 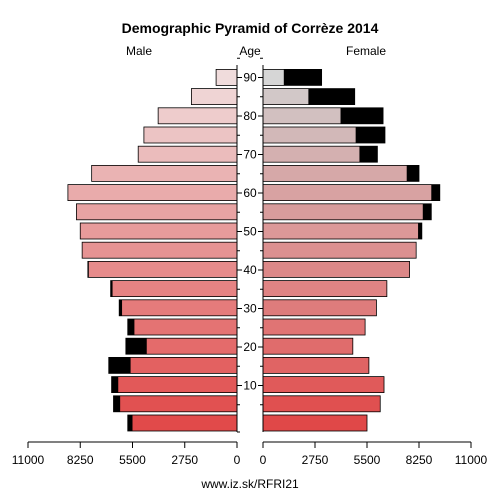 What do you see at coordinates (80, 460) in the screenshot?
I see `male-x-tick-label: 8250` at bounding box center [80, 460].